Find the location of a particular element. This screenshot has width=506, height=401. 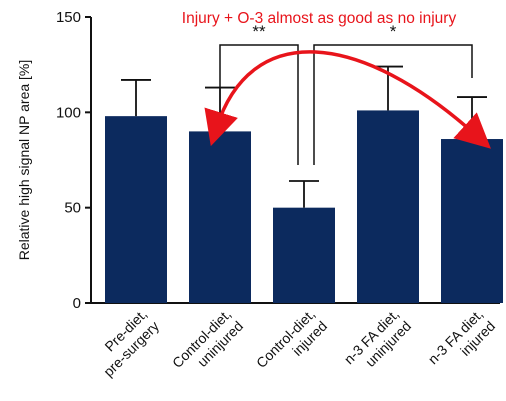

y-tick-label-100: 100 is located at coordinates (68, 112).